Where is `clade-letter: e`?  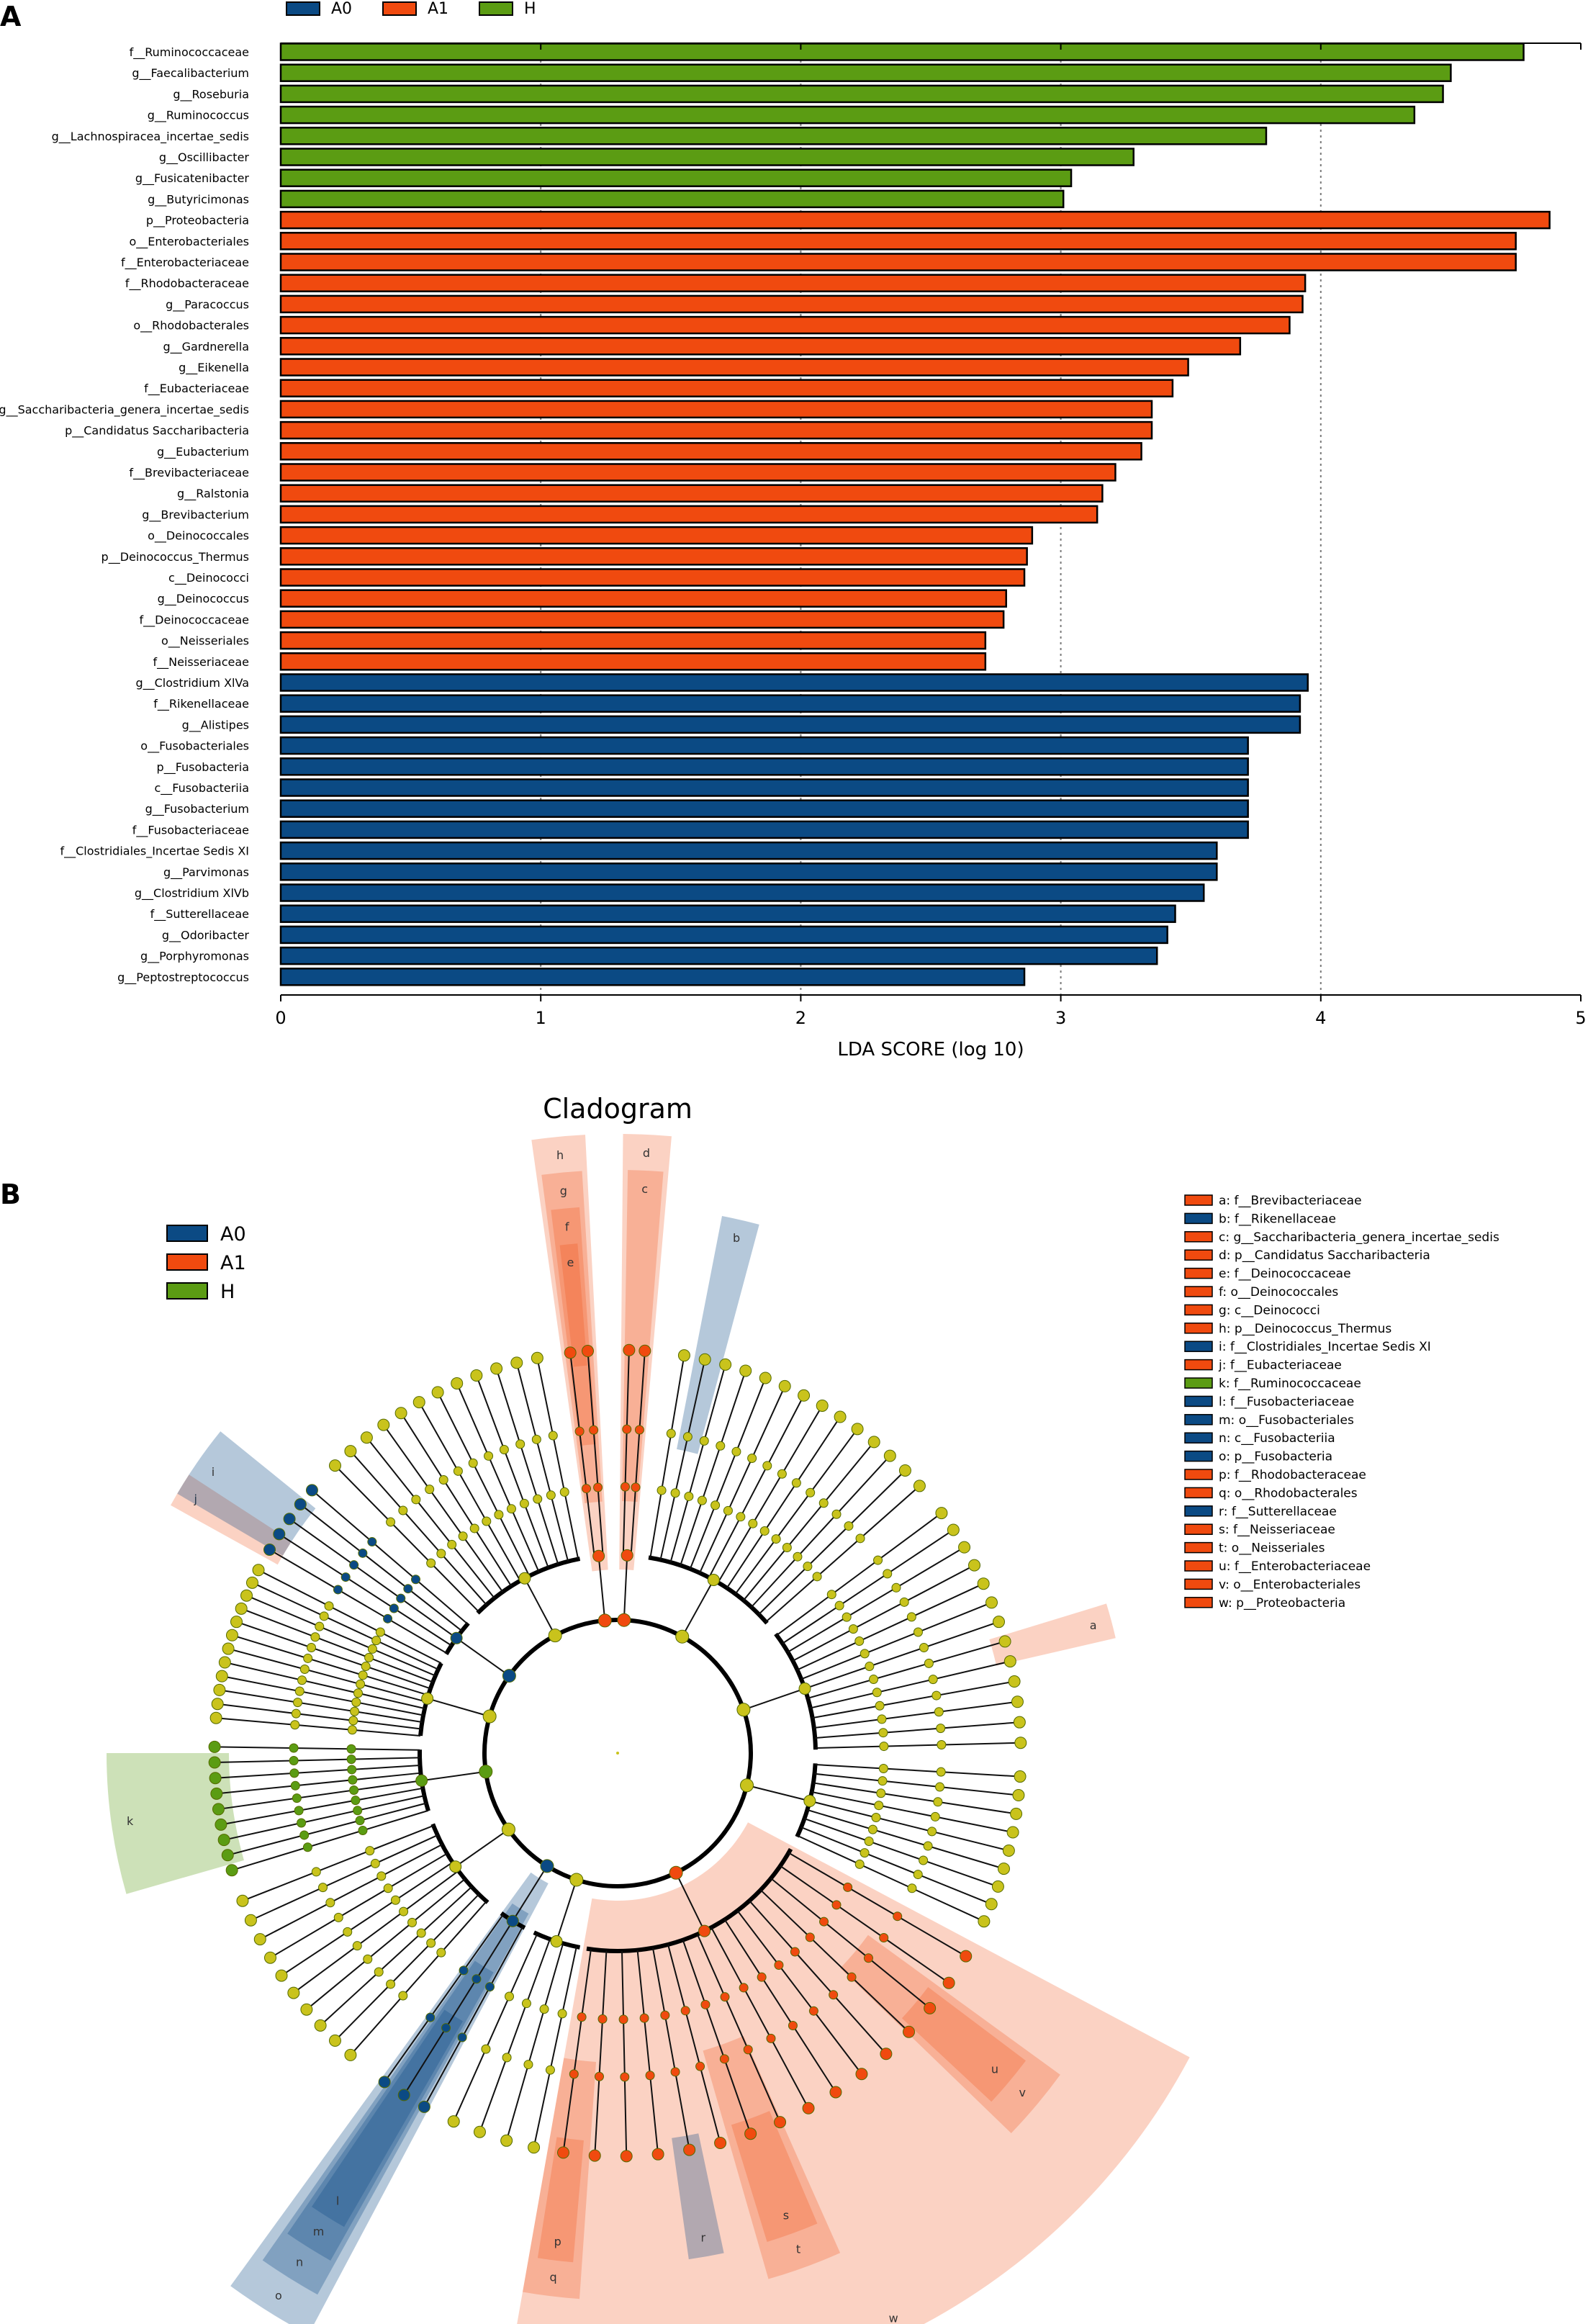 clade-letter: e is located at coordinates (571, 1262).